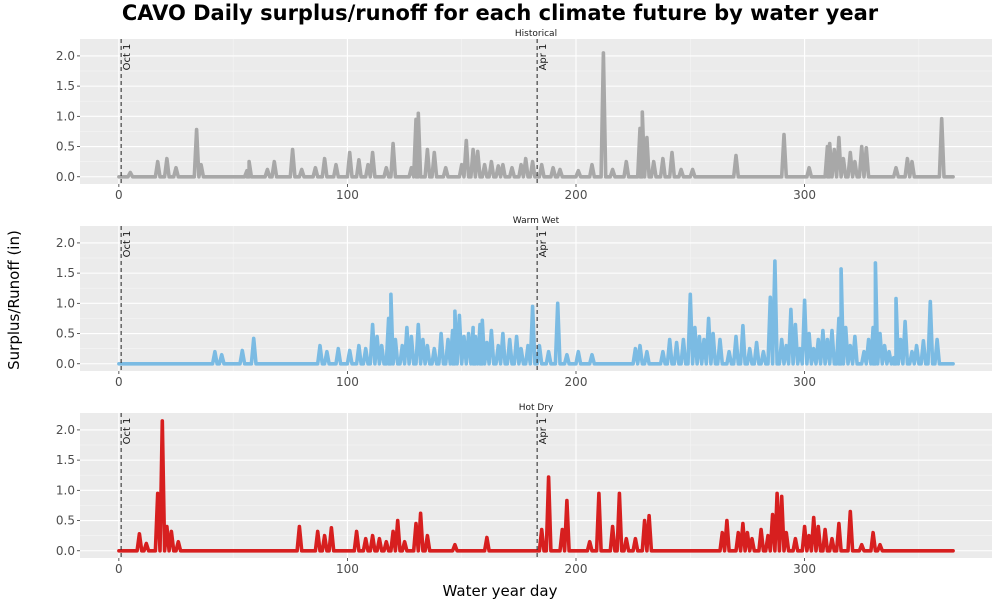 The height and width of the screenshot is (600, 1000). What do you see at coordinates (536, 312) in the screenshot?
I see `series-line` at bounding box center [536, 312].